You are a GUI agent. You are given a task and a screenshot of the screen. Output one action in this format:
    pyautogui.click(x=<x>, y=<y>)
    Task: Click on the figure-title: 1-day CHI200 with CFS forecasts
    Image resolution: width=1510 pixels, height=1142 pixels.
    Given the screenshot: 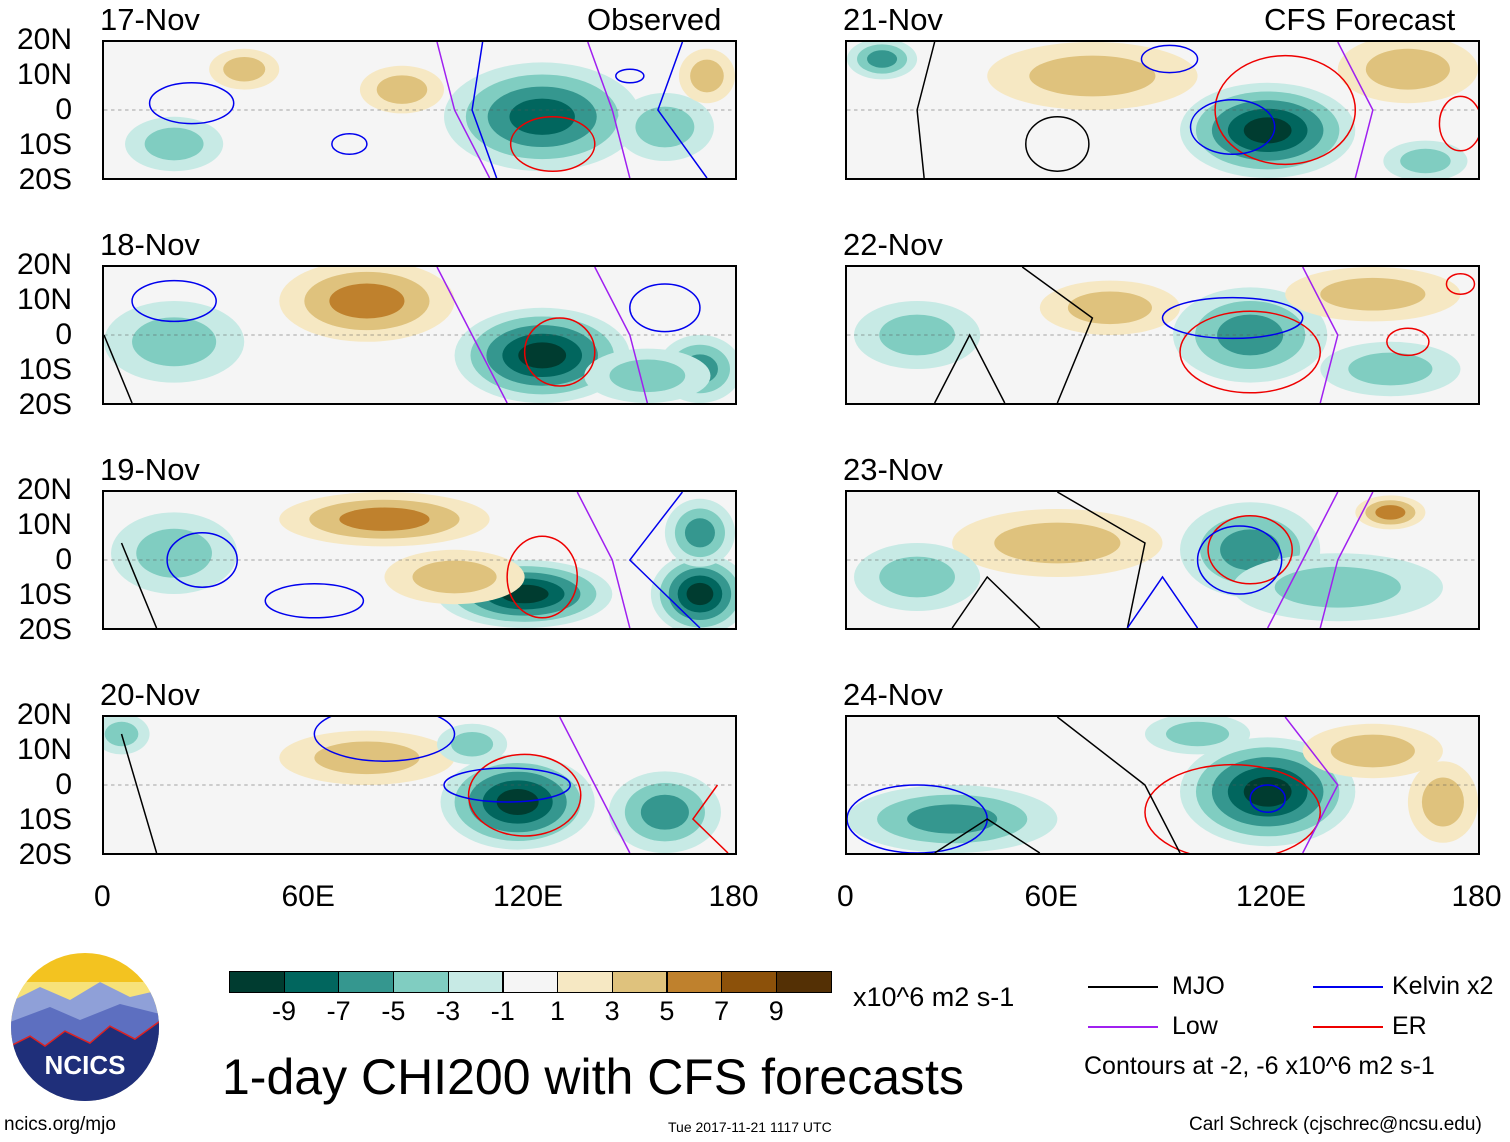 What is the action you would take?
    pyautogui.click(x=593, y=1077)
    